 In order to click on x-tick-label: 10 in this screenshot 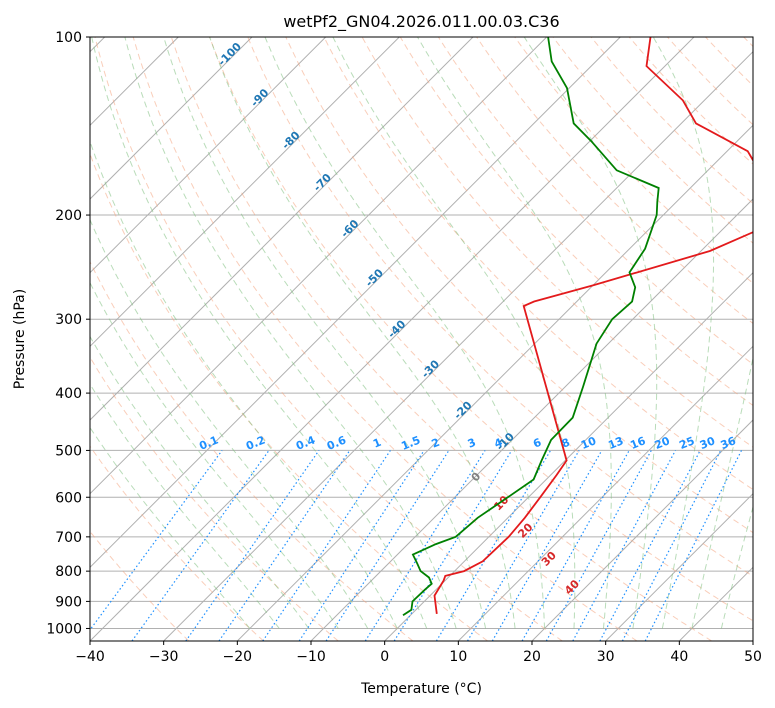, I will do `click(458, 657)`.